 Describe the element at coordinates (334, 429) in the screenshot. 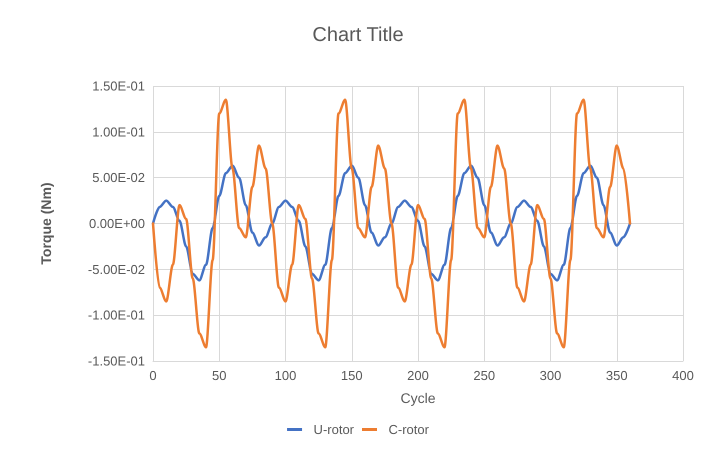

I see `legend-label: U-rotor` at that location.